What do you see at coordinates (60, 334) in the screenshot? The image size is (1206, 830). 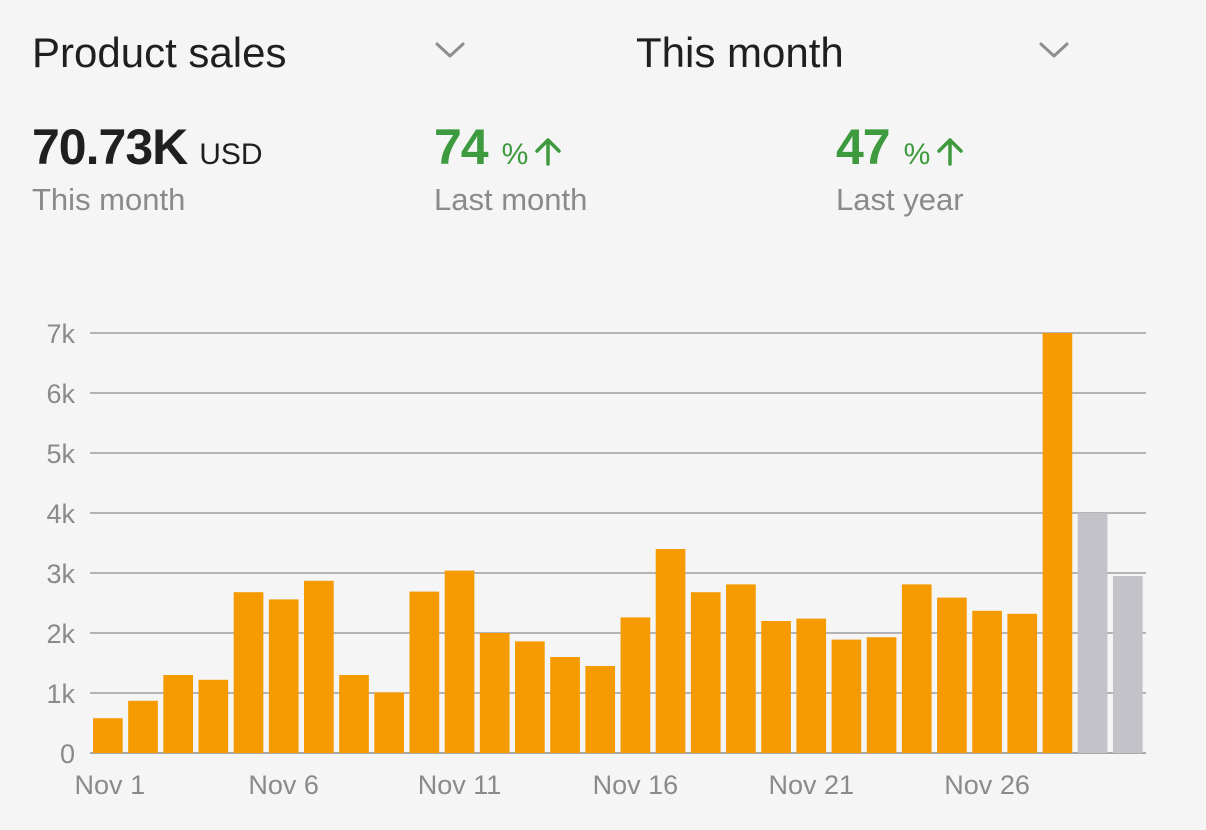 I see `y-tick-label: 7k` at bounding box center [60, 334].